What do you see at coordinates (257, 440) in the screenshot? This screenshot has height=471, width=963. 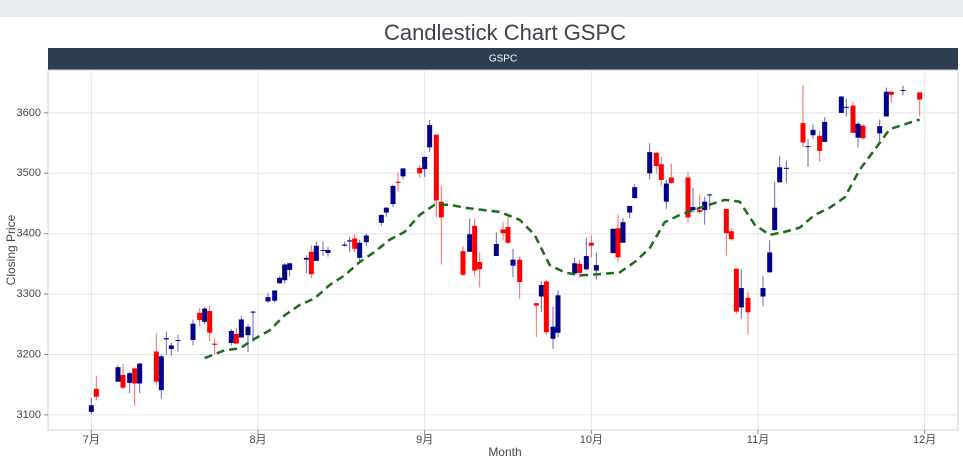 I see `x-tick-label: 8月` at bounding box center [257, 440].